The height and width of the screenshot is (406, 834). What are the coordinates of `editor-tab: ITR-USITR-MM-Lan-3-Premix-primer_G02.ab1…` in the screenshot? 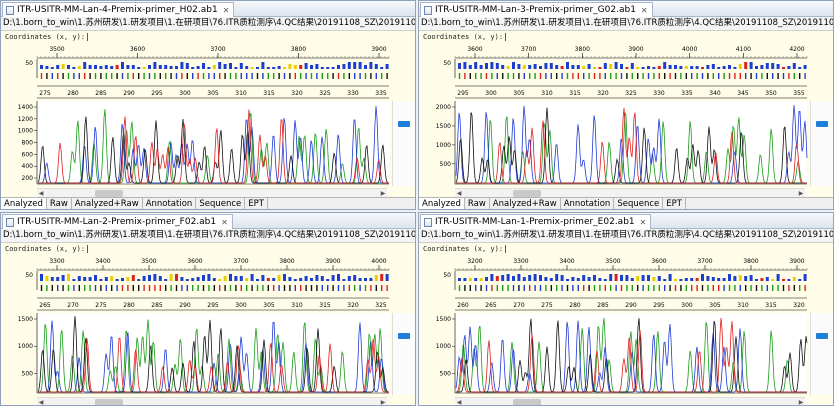 It's located at (536, 9).